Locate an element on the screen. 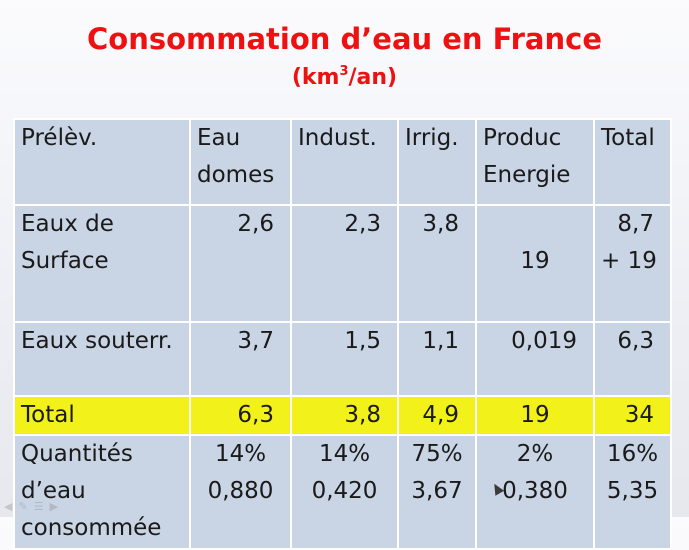 Image resolution: width=689 pixels, height=550 pixels. cell-souterr-energie: 0,019 is located at coordinates (535, 359).